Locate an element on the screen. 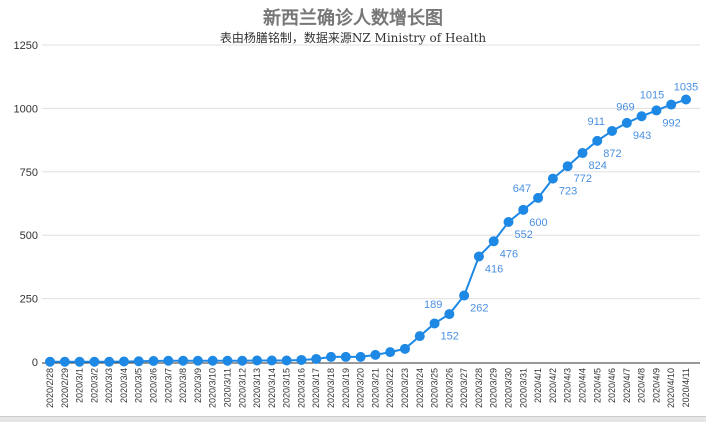 This screenshot has height=422, width=706. data-label: 152 is located at coordinates (450, 336).